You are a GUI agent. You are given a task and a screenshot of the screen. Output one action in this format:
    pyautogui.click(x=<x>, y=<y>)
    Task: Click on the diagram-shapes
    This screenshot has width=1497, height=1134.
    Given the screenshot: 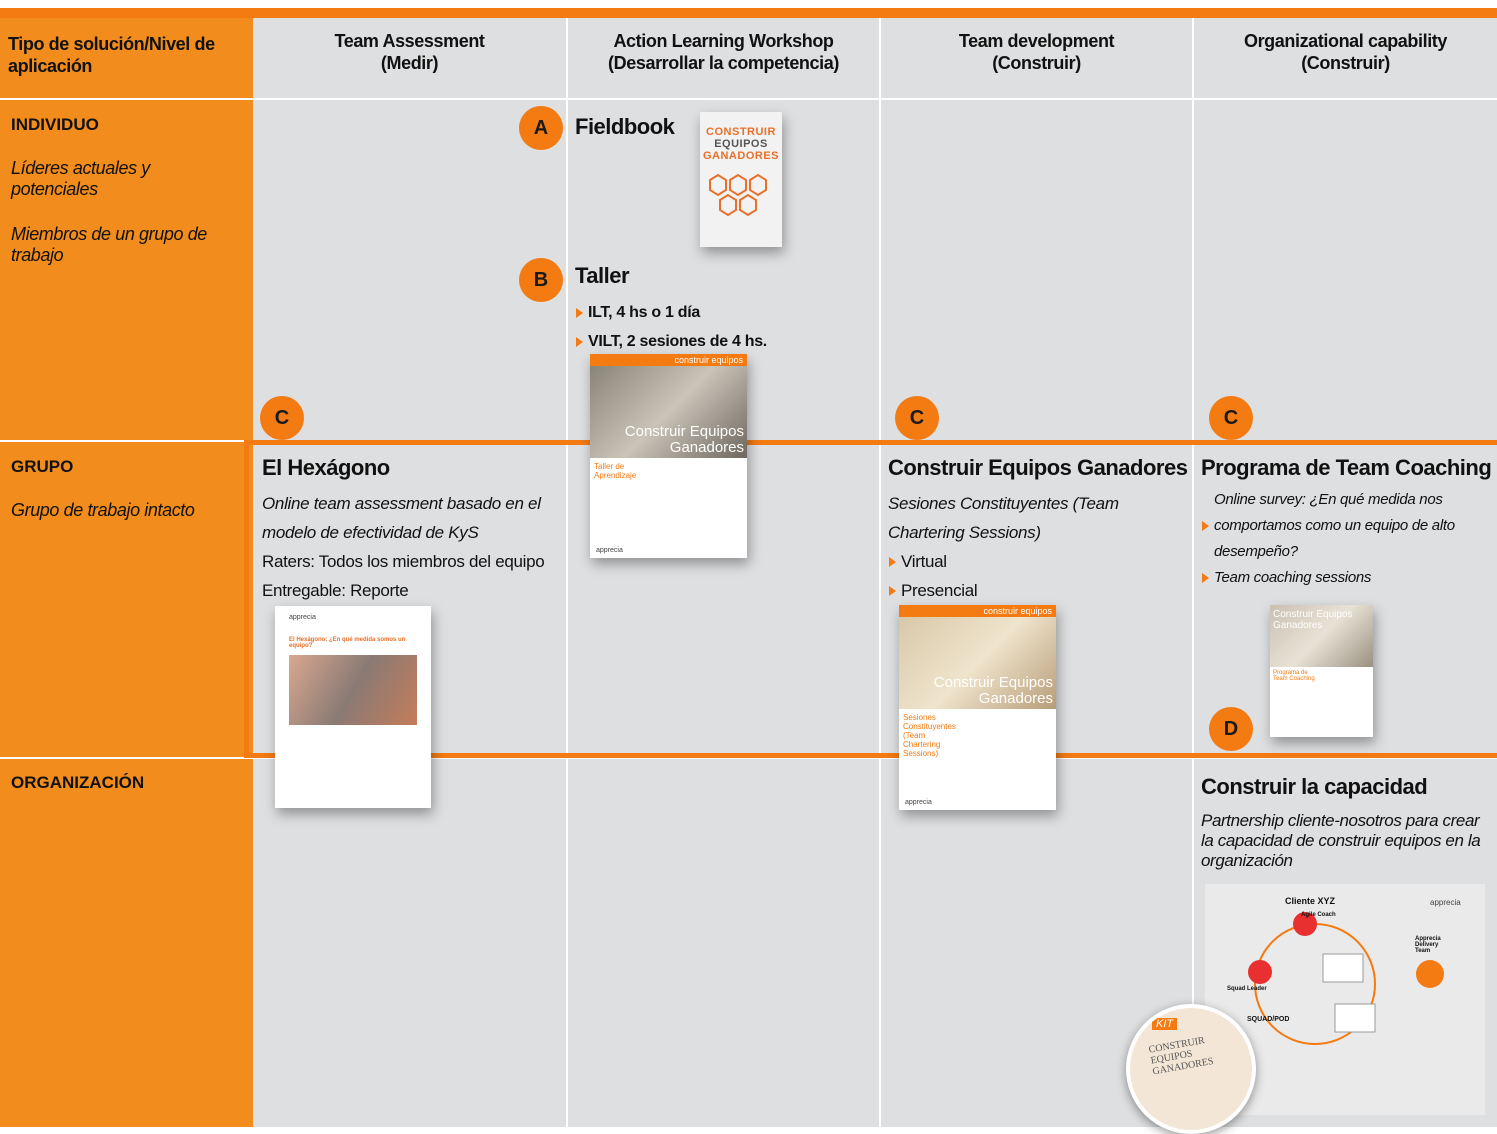 What is the action you would take?
    pyautogui.click(x=1346, y=978)
    